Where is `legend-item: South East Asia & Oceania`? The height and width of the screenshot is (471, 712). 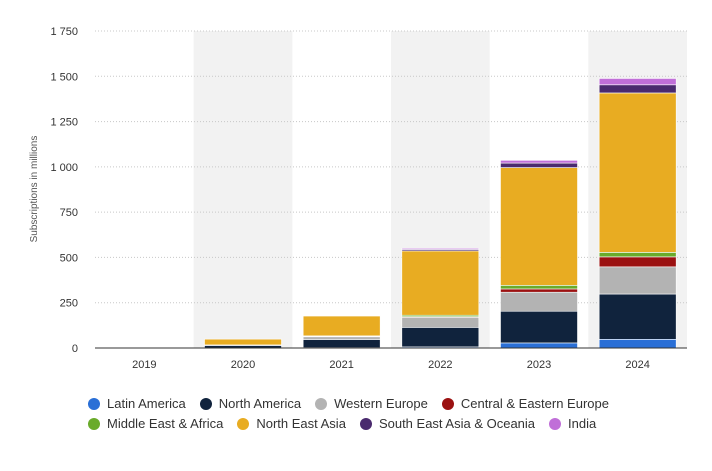 legend-item: South East Asia & Oceania is located at coordinates (447, 424).